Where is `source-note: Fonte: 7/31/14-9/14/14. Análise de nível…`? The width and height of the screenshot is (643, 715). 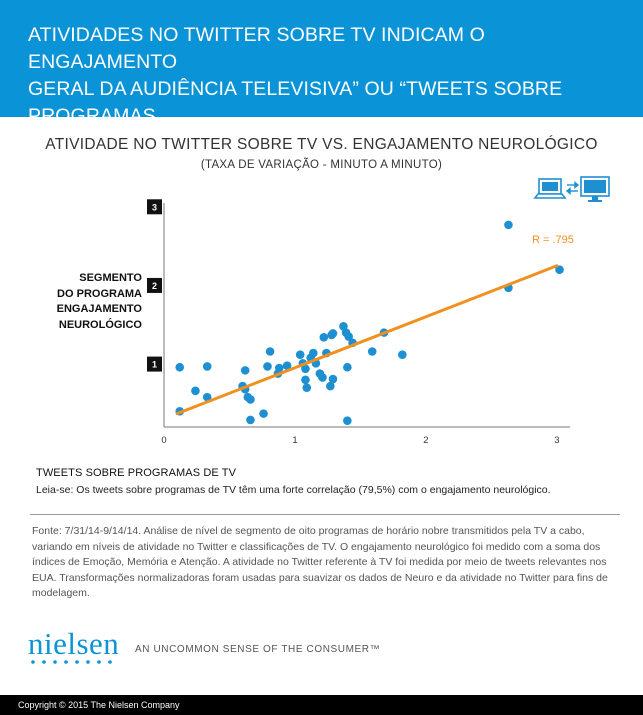 source-note: Fonte: 7/31/14-9/14/14. Análise de nível… is located at coordinates (320, 562).